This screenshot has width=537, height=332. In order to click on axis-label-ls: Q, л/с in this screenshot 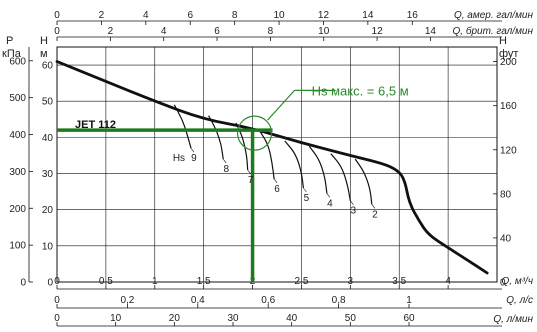, I will do `click(519, 300)`.